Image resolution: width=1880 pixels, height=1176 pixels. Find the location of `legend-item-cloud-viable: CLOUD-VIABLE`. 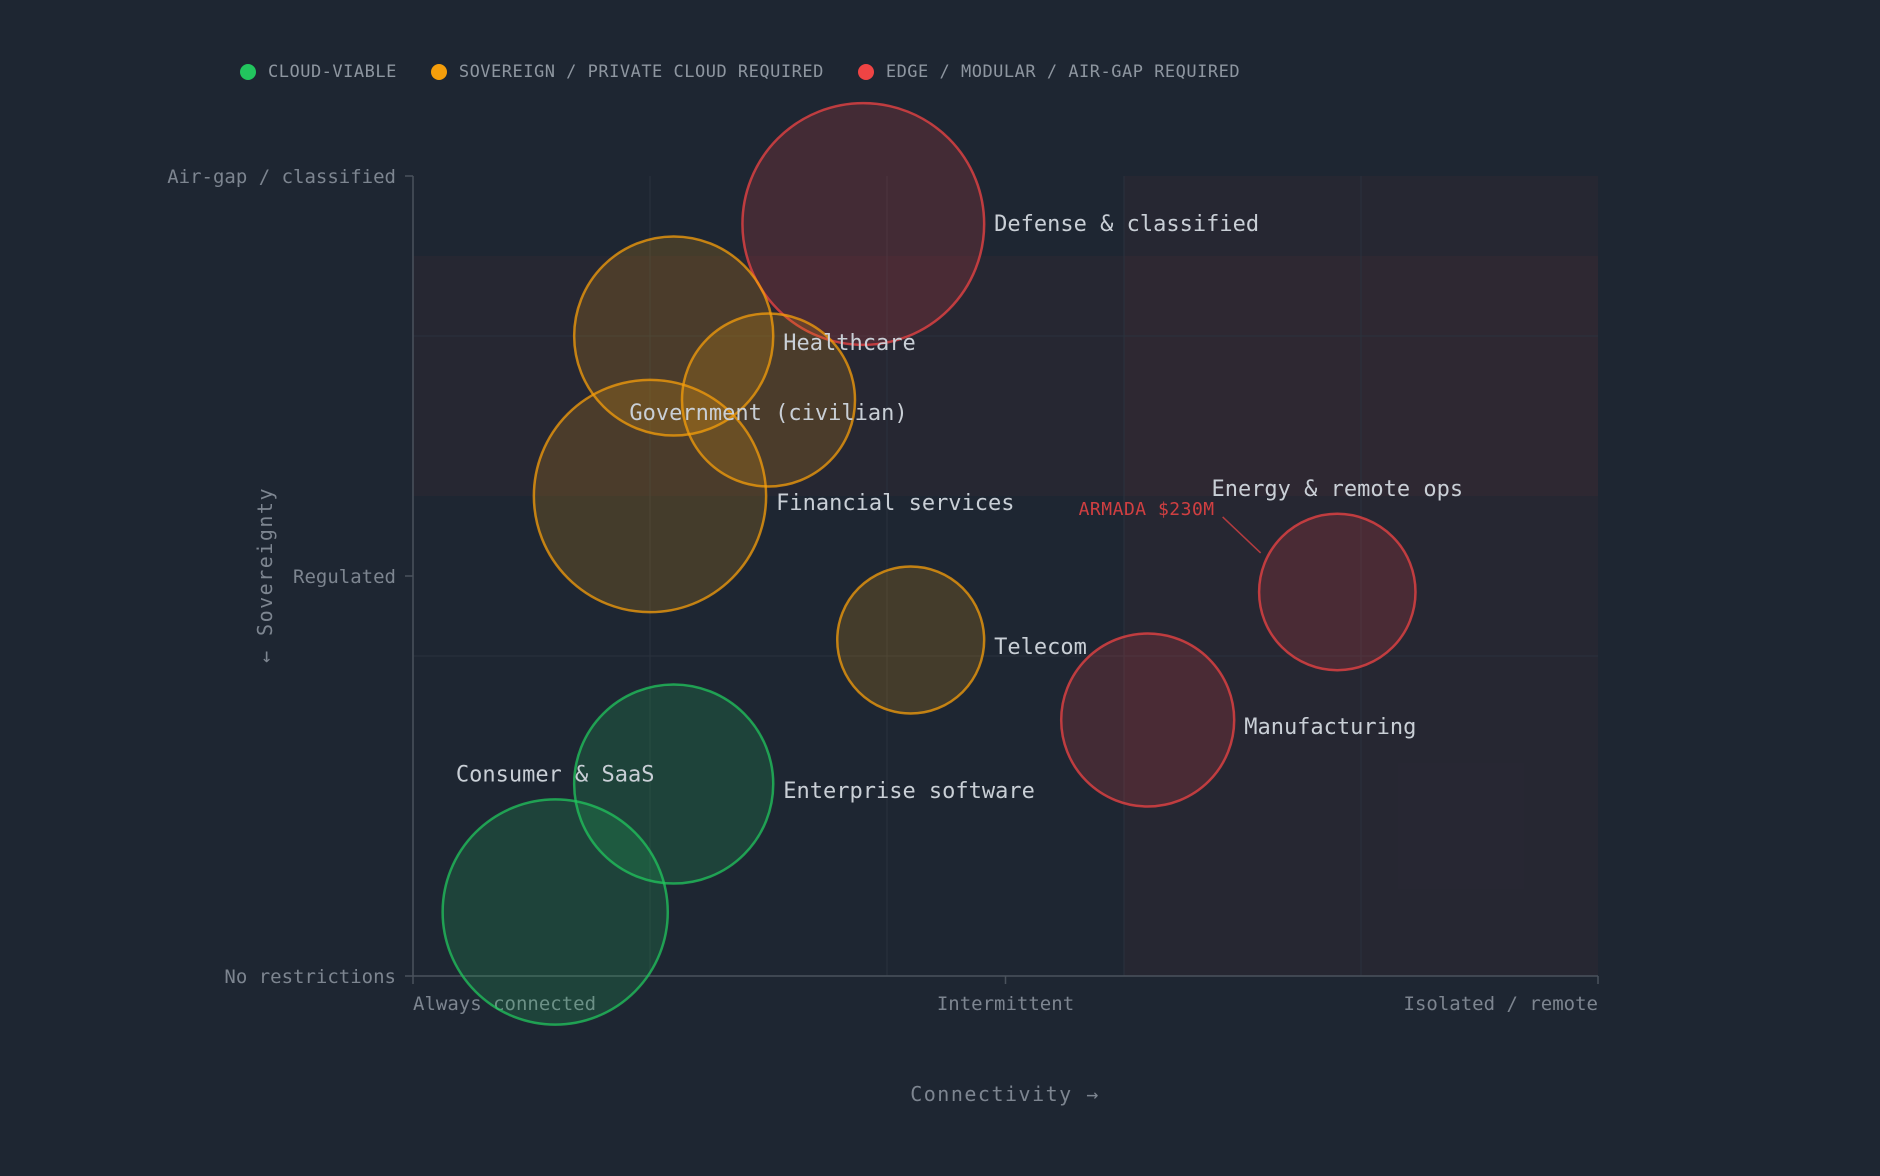

legend-item-cloud-viable: CLOUD-VIABLE is located at coordinates (318, 72).